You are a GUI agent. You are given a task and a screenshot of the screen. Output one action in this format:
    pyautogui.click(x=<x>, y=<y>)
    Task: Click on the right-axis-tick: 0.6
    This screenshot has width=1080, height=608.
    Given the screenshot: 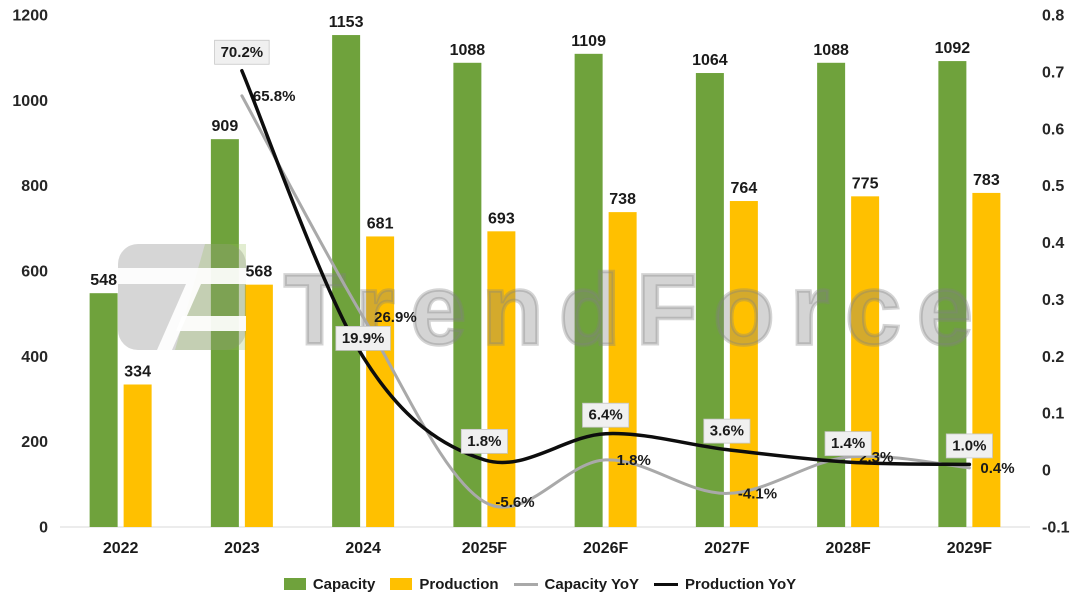 What is the action you would take?
    pyautogui.click(x=1053, y=129)
    